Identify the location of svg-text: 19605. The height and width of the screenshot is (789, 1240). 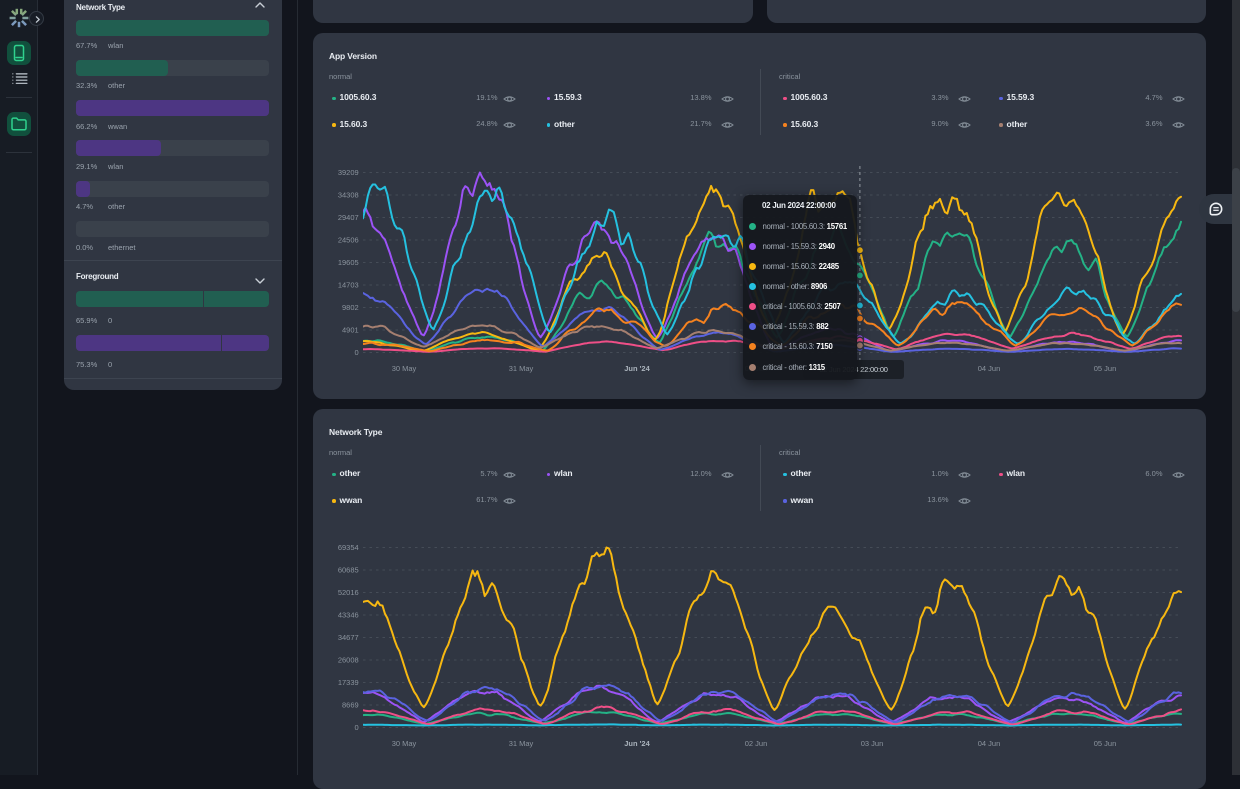
(348, 262).